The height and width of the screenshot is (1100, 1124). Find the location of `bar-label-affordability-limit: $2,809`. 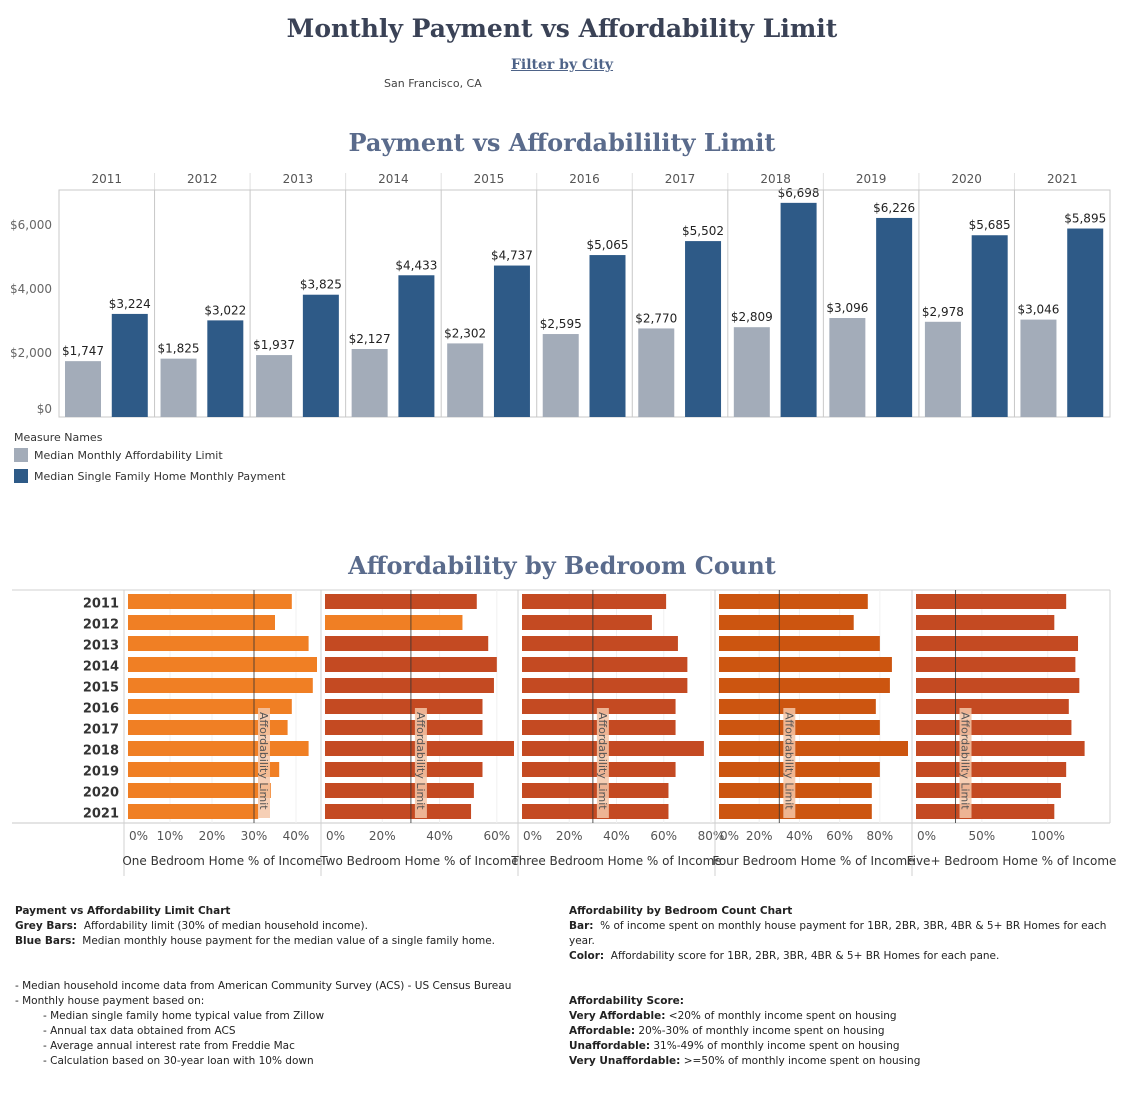

bar-label-affordability-limit: $2,809 is located at coordinates (752, 317).